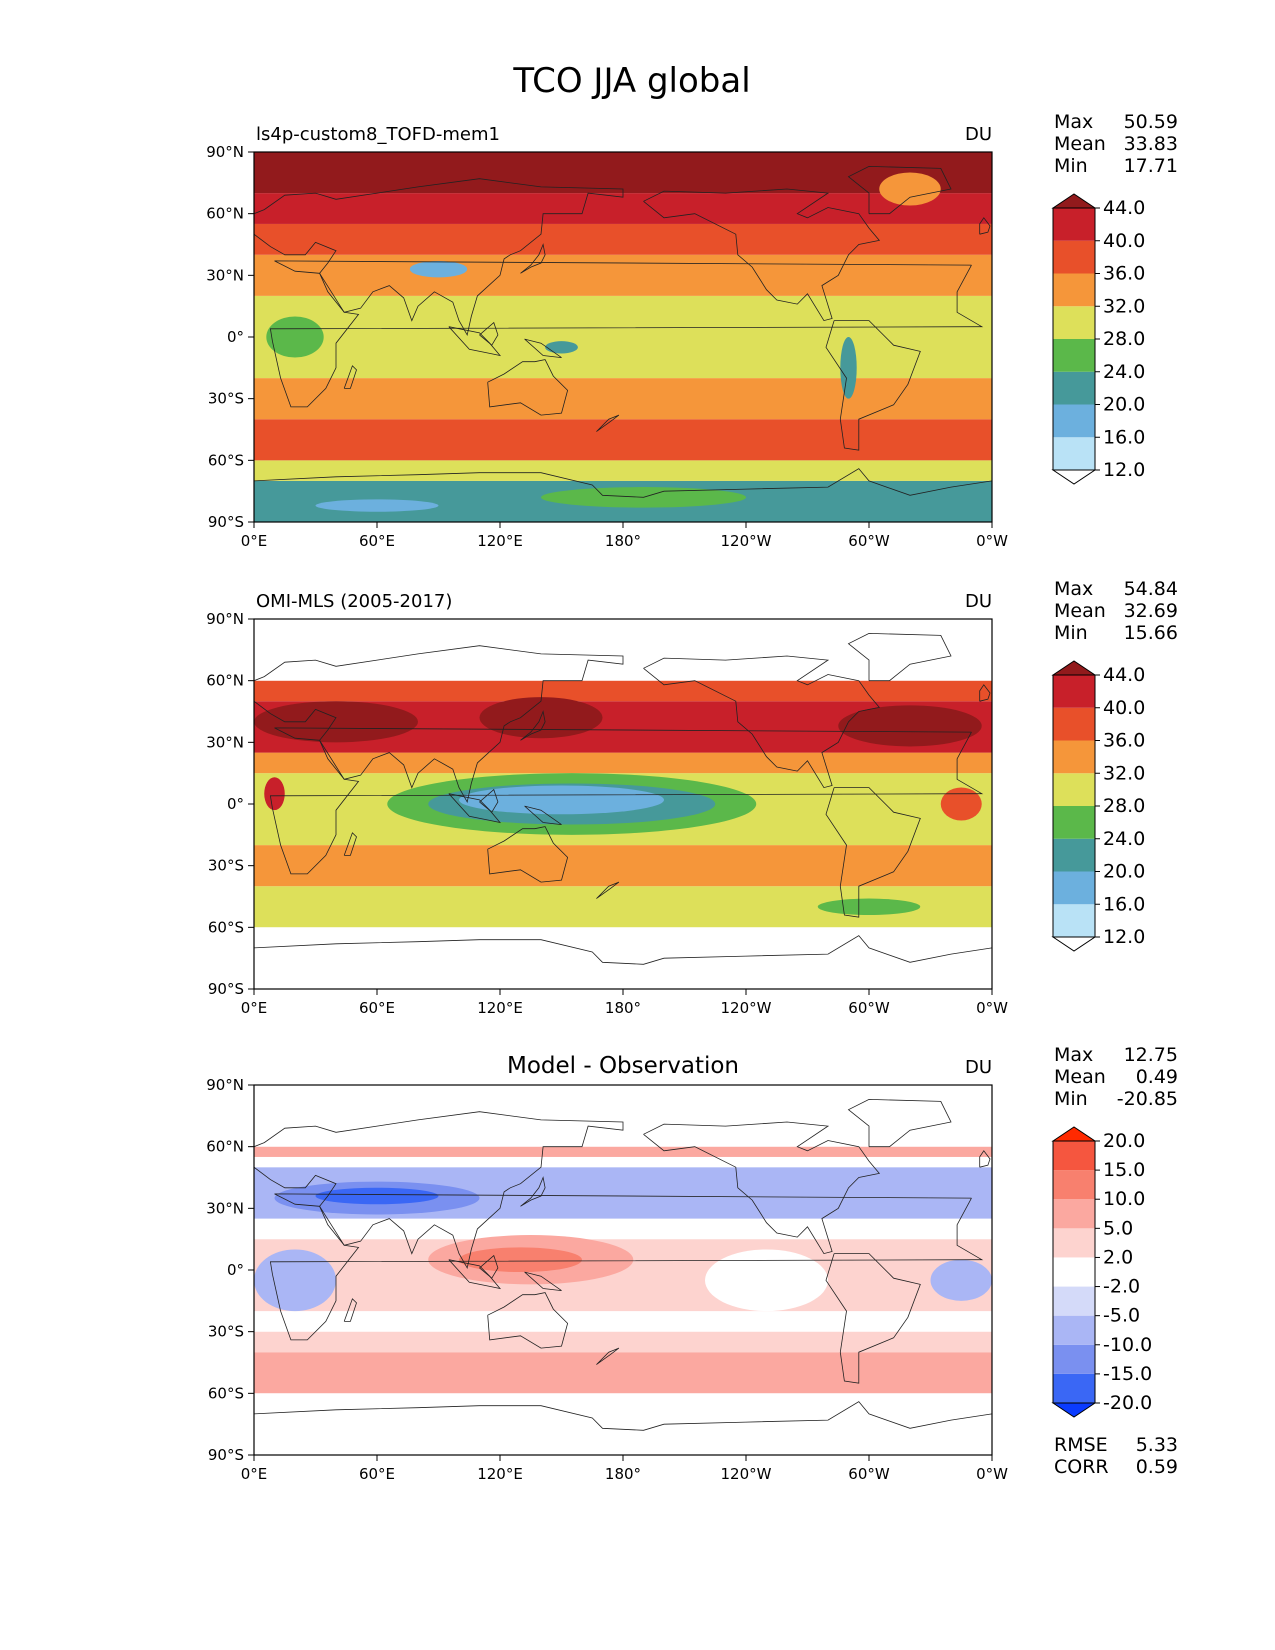  What do you see at coordinates (1127, 1345) in the screenshot?
I see `colorbar-label: -10.0` at bounding box center [1127, 1345].